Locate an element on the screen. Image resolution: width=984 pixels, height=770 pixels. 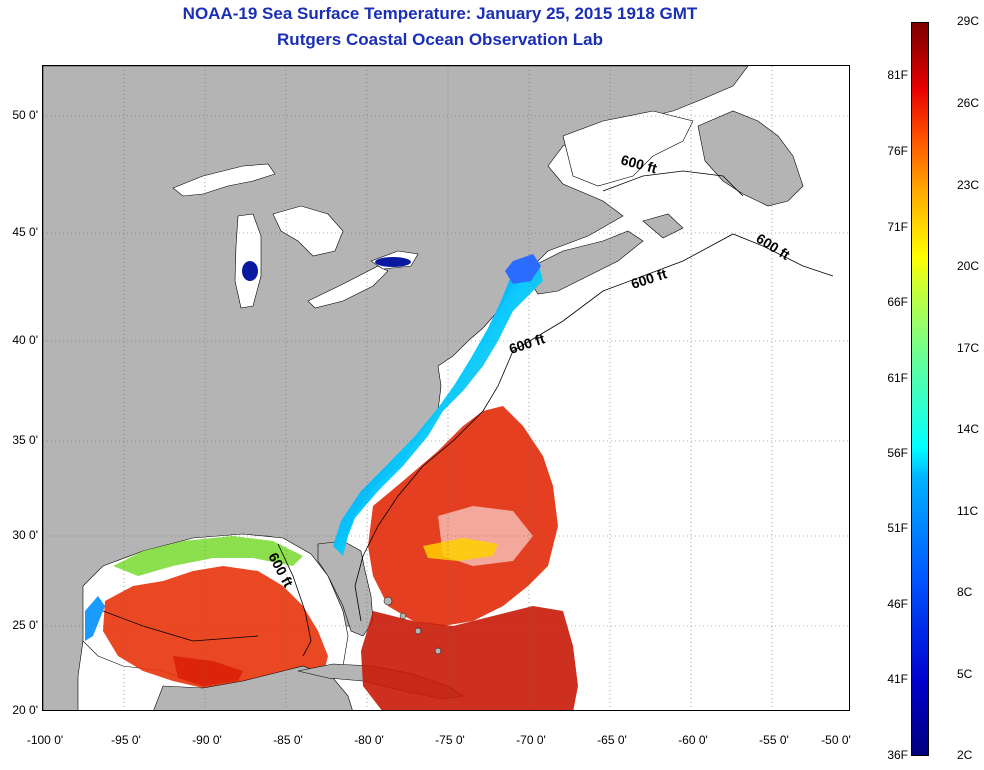
colorbar-c-label: 2C is located at coordinates (965, 755).